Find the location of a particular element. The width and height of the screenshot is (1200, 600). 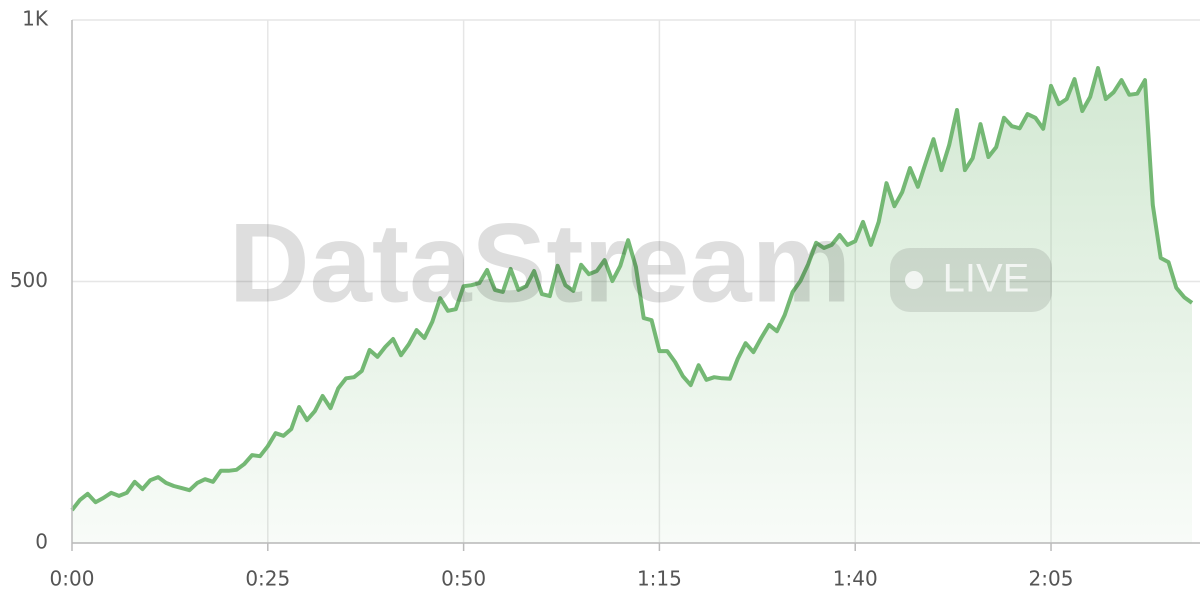

x-tick-label: 2:05 is located at coordinates (1051, 579).